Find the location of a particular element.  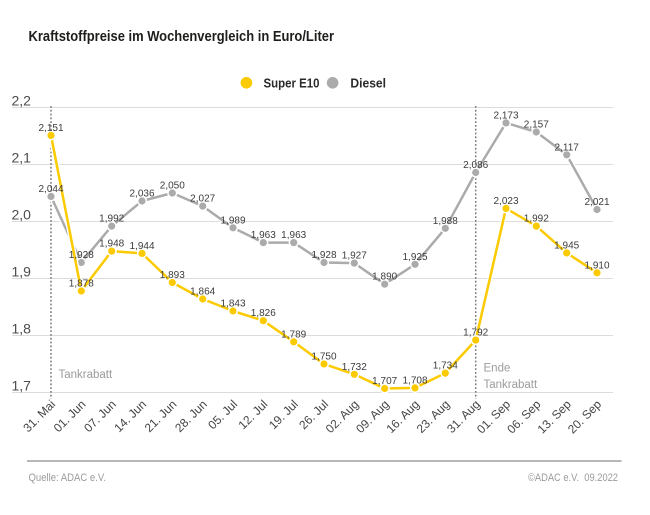

svg-text: 1,948 is located at coordinates (111, 244).